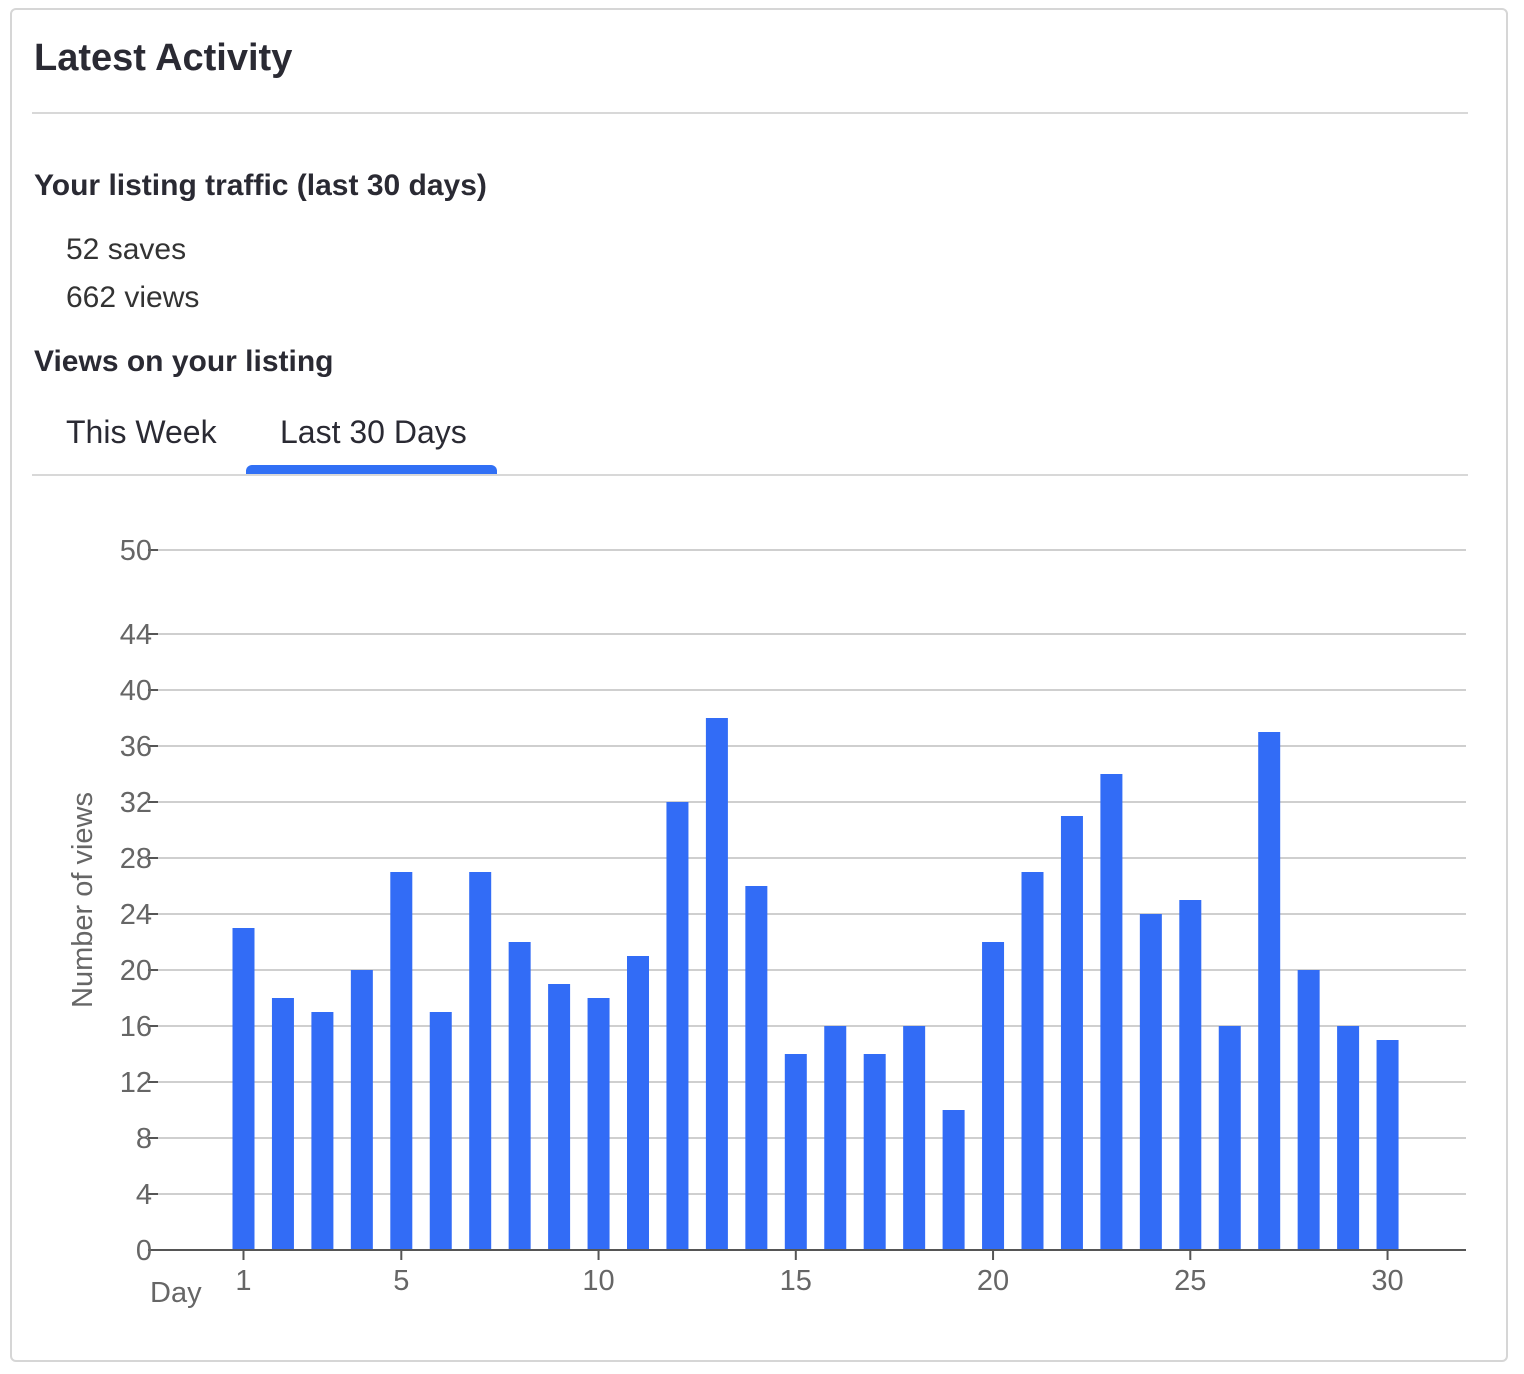 The height and width of the screenshot is (1374, 1524). Describe the element at coordinates (184, 361) in the screenshot. I see `views-heading: Views on your listing` at that location.